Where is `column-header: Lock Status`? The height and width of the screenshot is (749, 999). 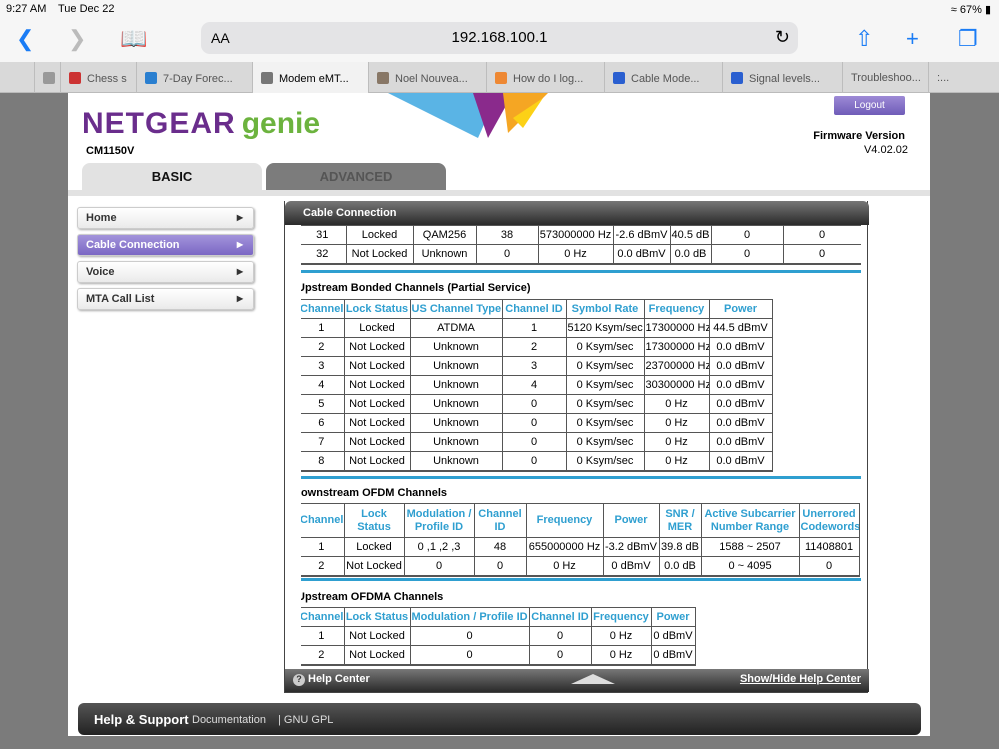 column-header: Lock Status is located at coordinates (374, 520).